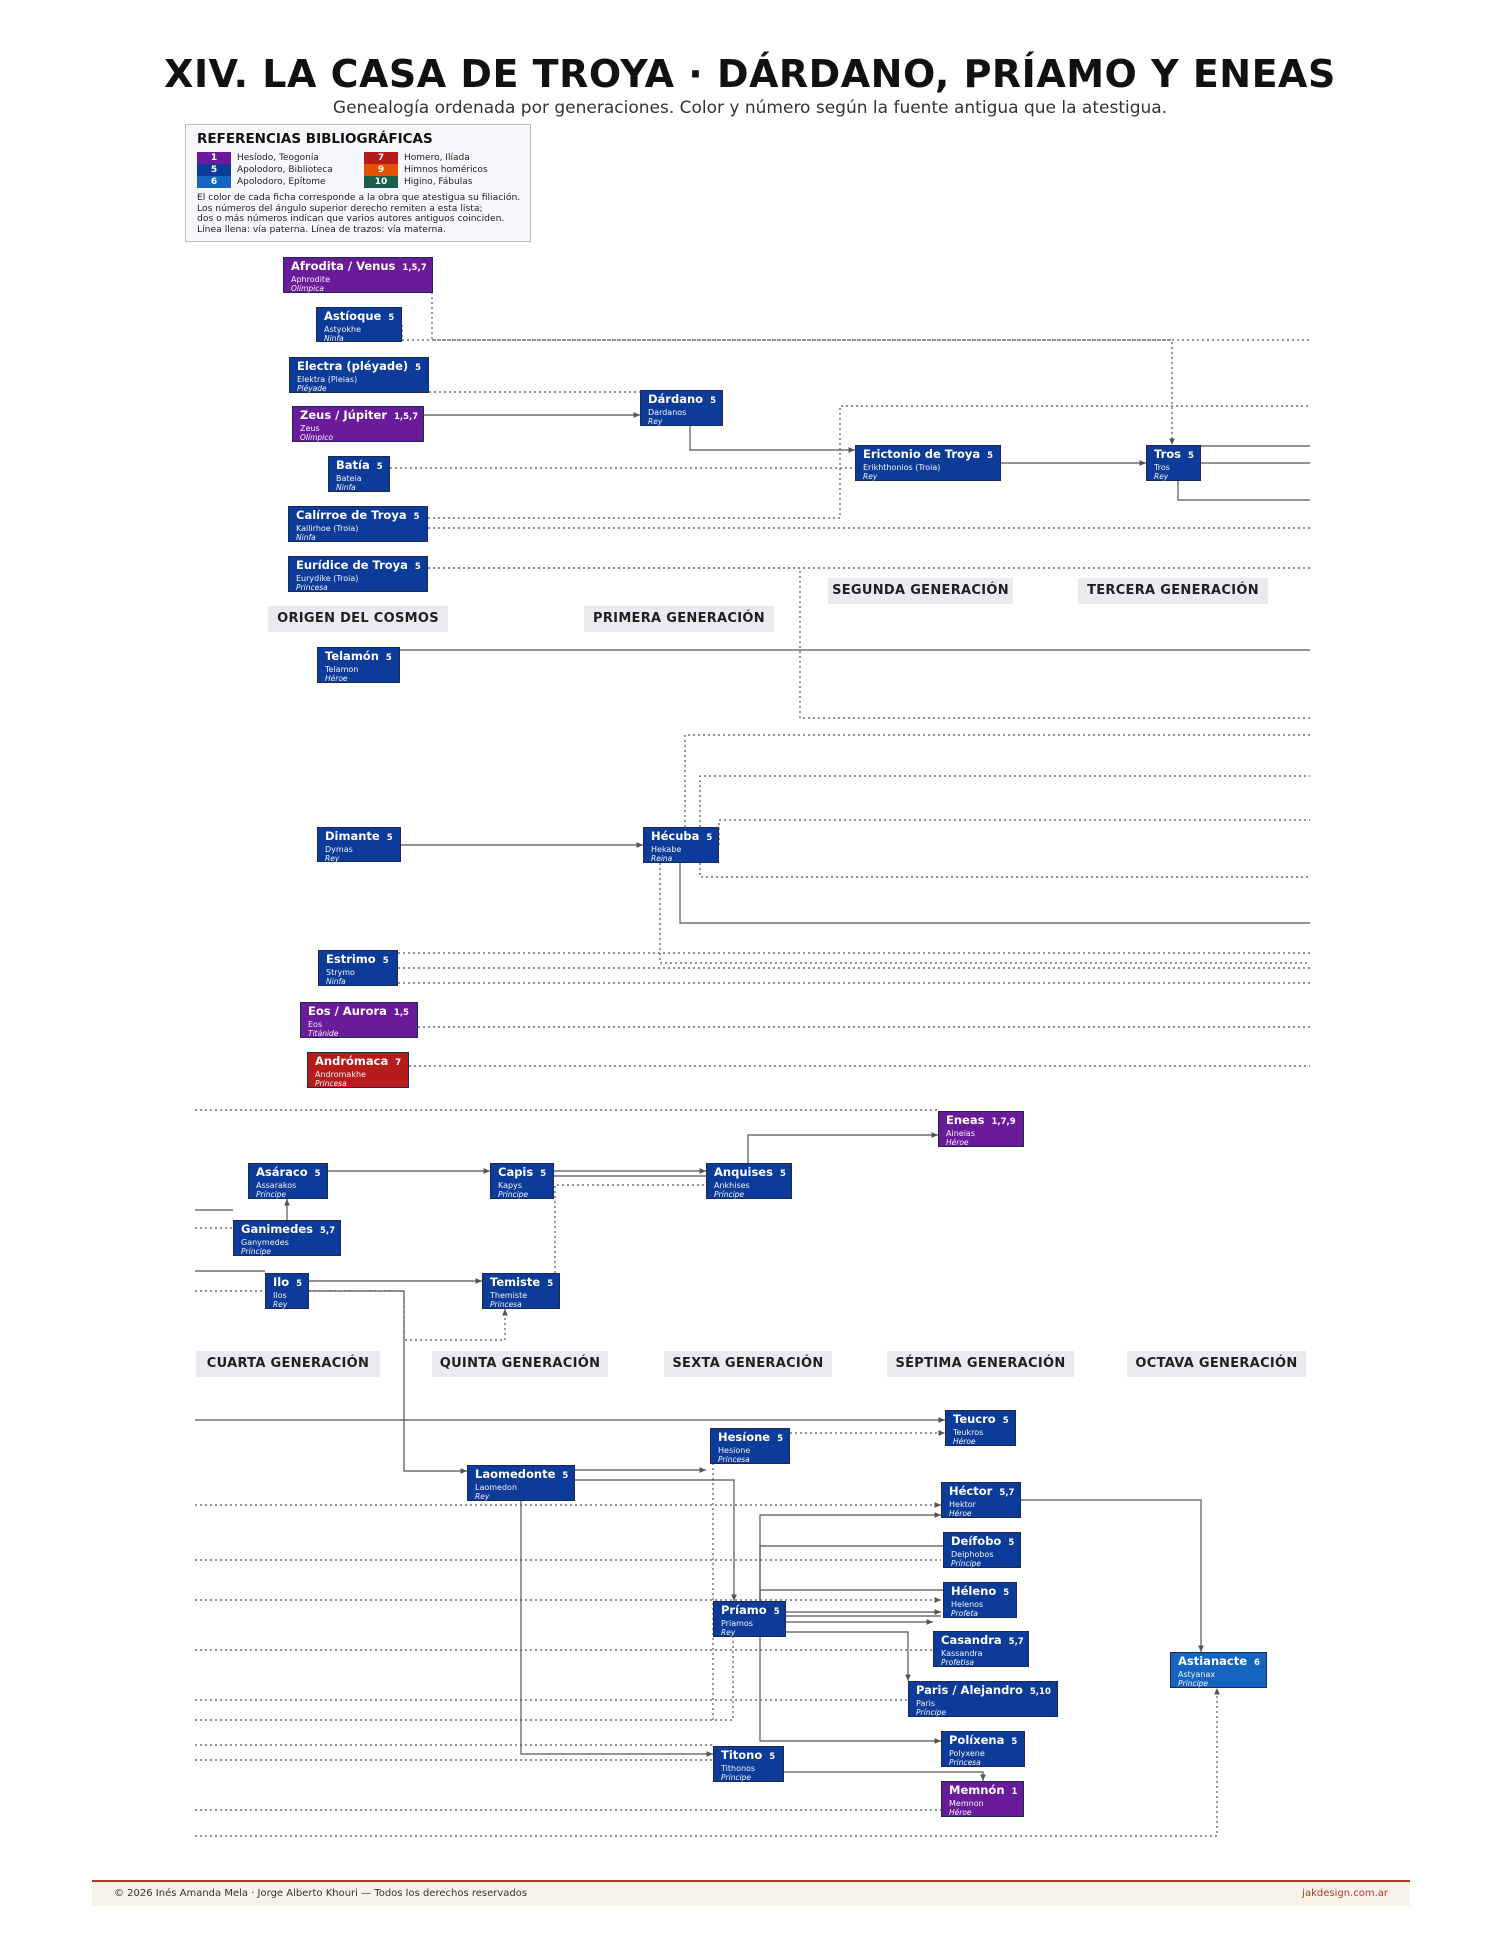 The image size is (1500, 1941). What do you see at coordinates (972, 1554) in the screenshot?
I see `greek-name: Deiphobos` at bounding box center [972, 1554].